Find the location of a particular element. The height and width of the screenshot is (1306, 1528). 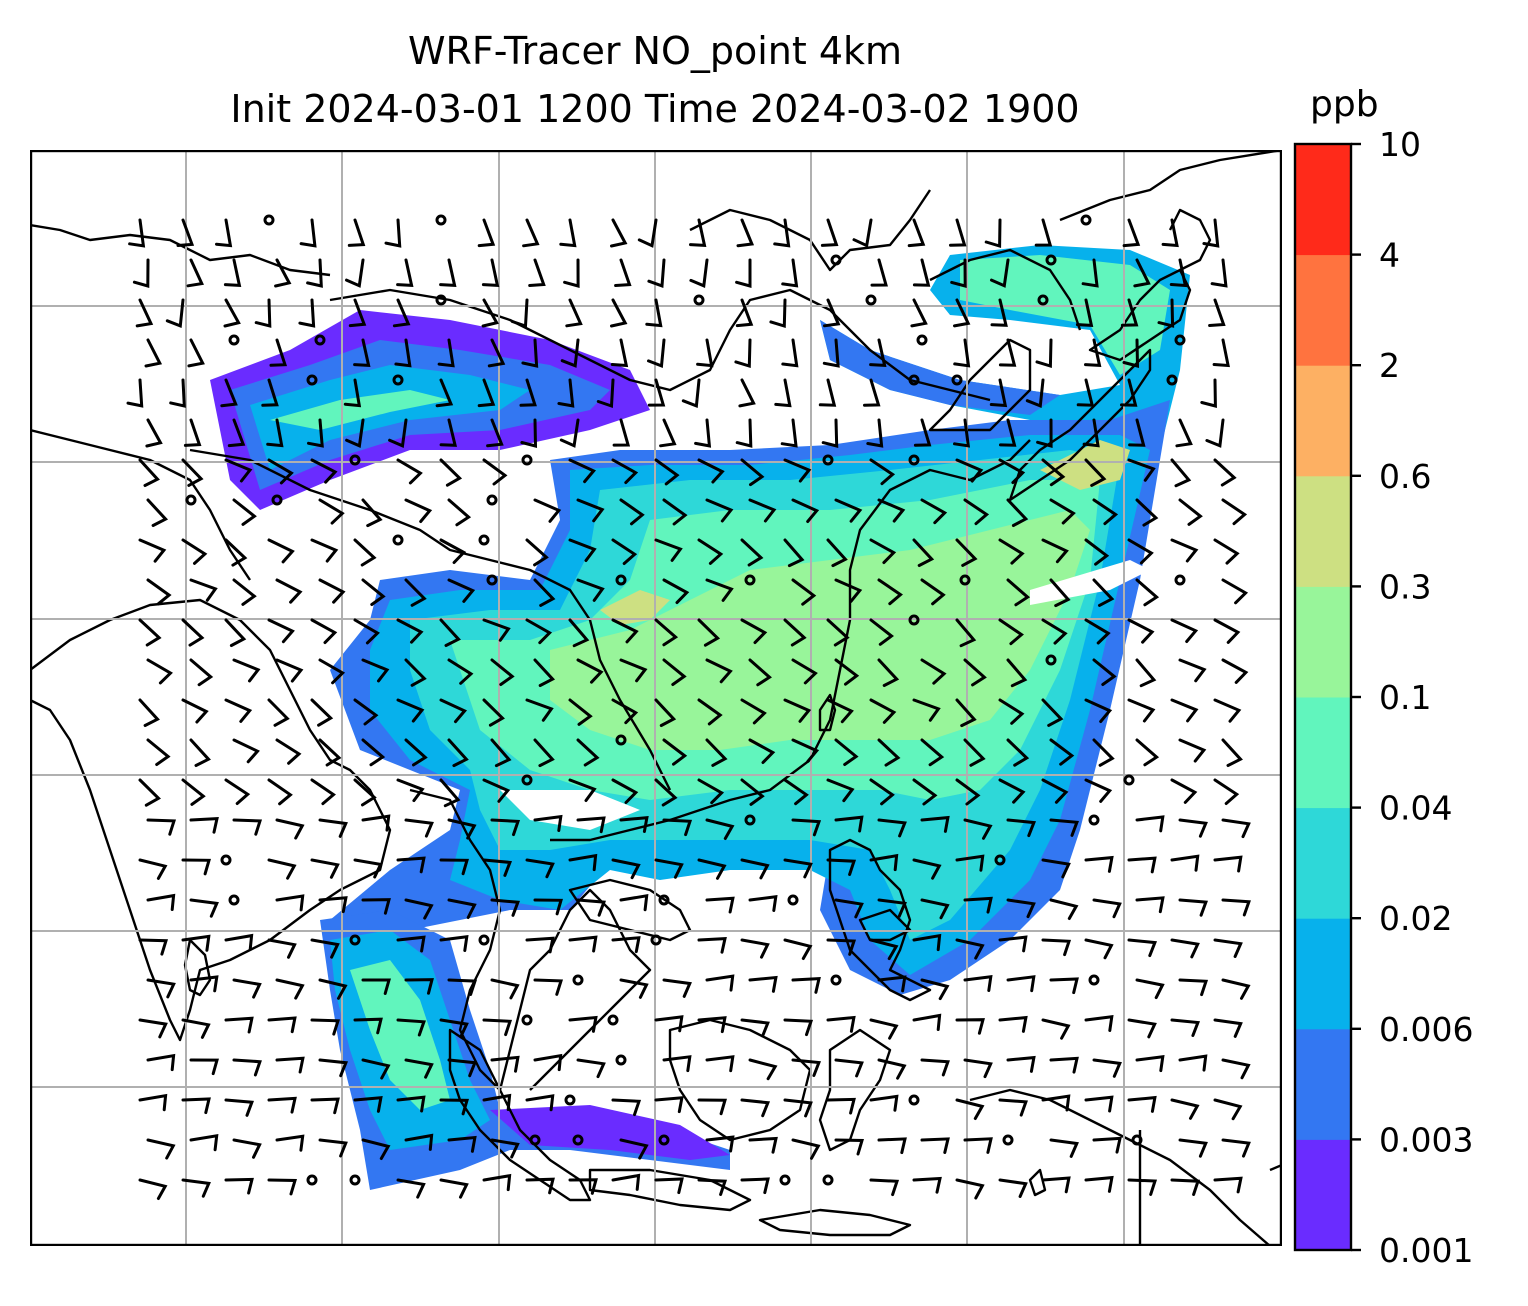

colorbar-tick-label: 0.3 is located at coordinates (1405, 586).